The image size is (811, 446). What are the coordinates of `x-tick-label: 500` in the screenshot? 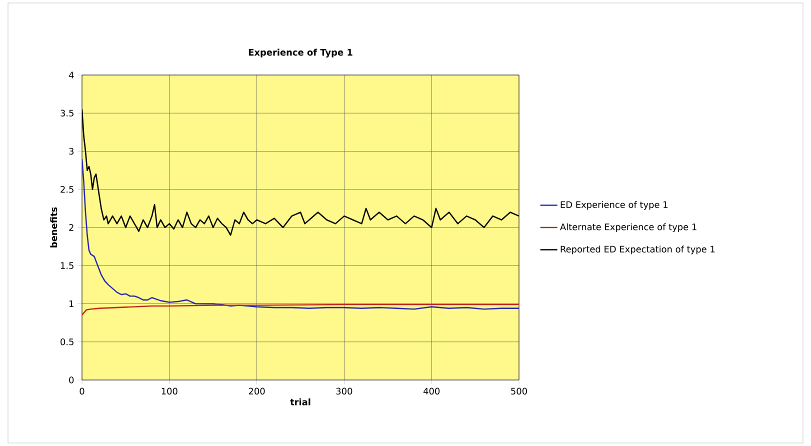 It's located at (519, 391).